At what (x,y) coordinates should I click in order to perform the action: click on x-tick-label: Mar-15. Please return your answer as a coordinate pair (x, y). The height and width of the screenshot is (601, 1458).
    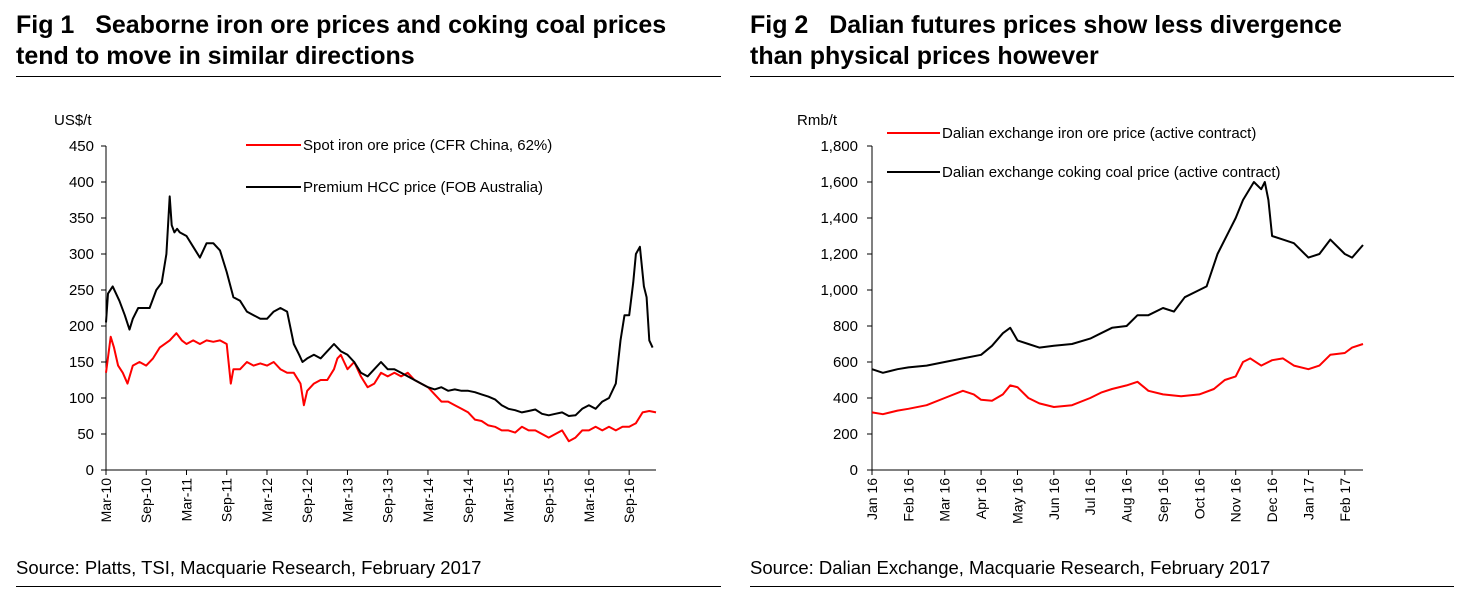
    Looking at the image, I should click on (508, 500).